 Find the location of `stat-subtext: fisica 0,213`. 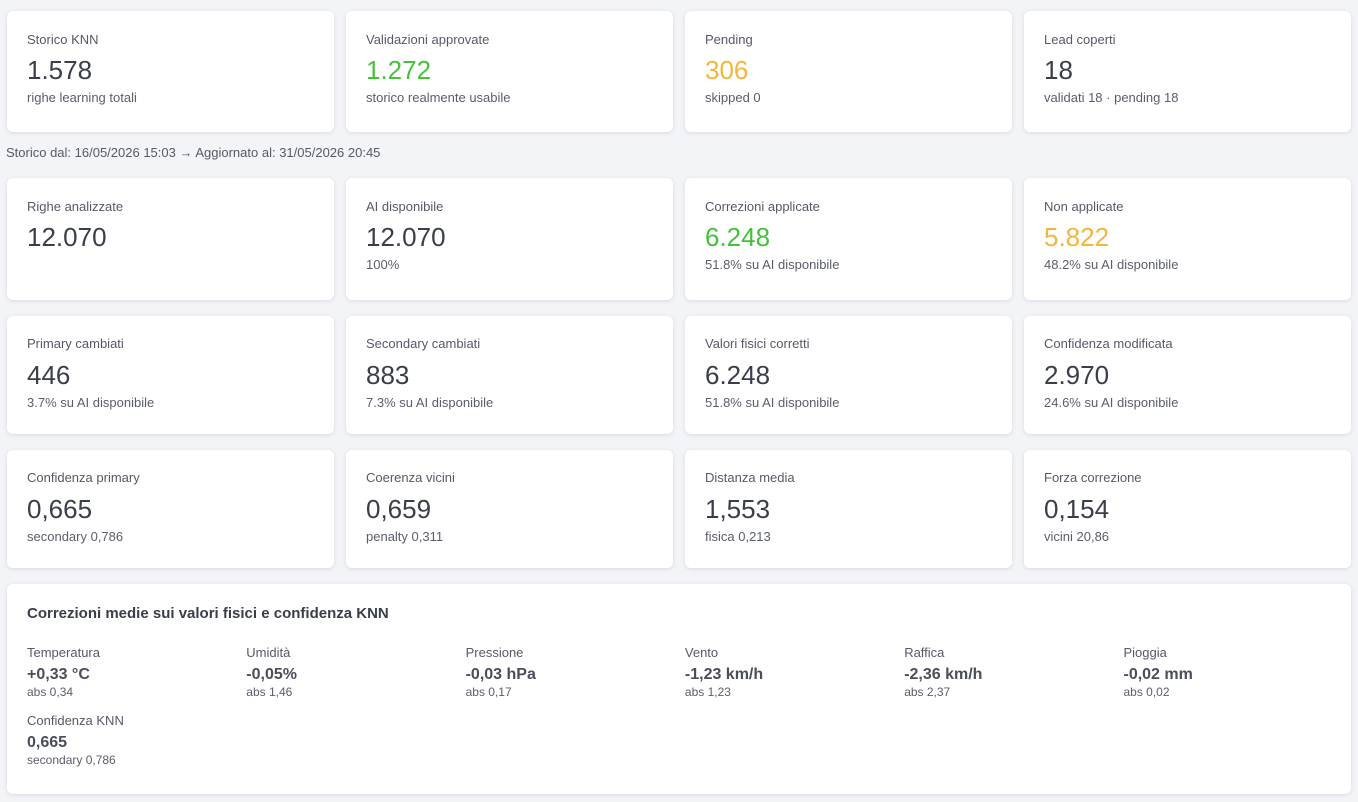

stat-subtext: fisica 0,213 is located at coordinates (738, 536).